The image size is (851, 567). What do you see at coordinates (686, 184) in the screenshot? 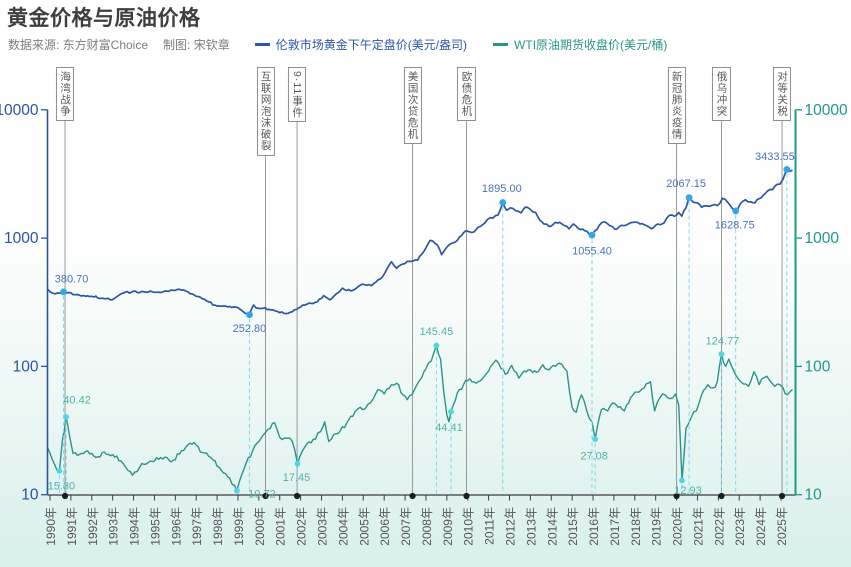
I see `callout-value-label: 2067.15` at bounding box center [686, 184].